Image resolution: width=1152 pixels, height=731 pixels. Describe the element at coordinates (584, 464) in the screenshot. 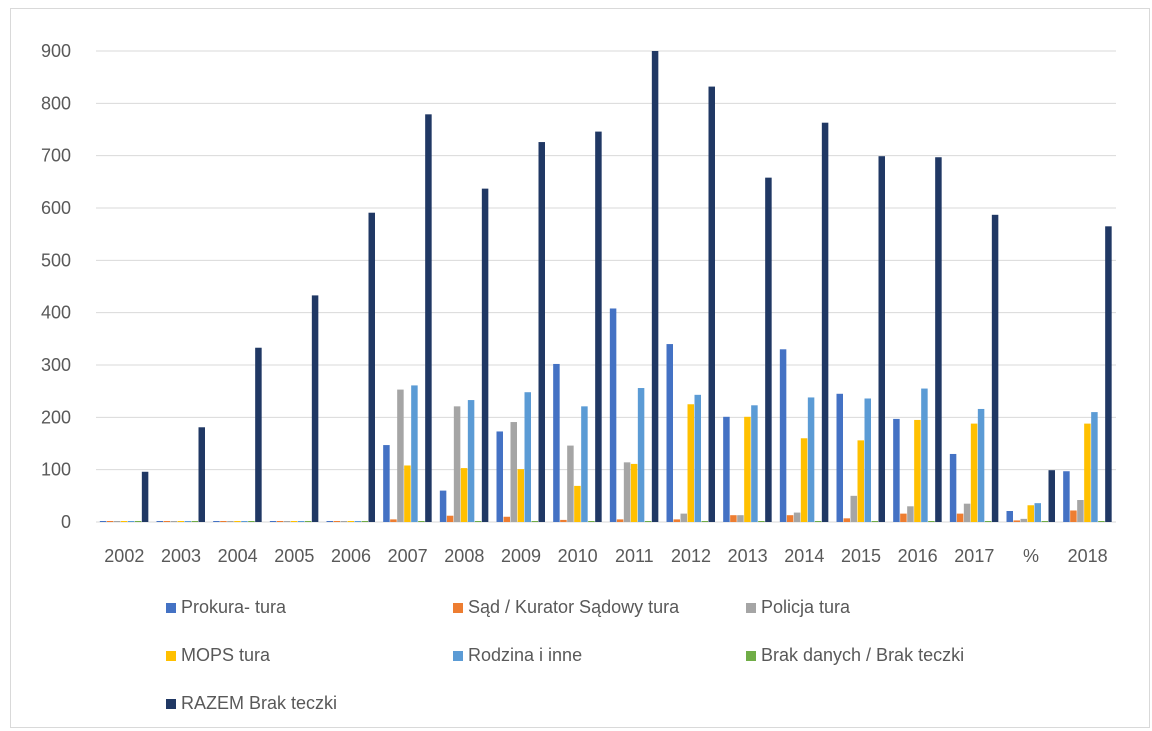

I see `bar-rodzina-i-inne-2010` at that location.